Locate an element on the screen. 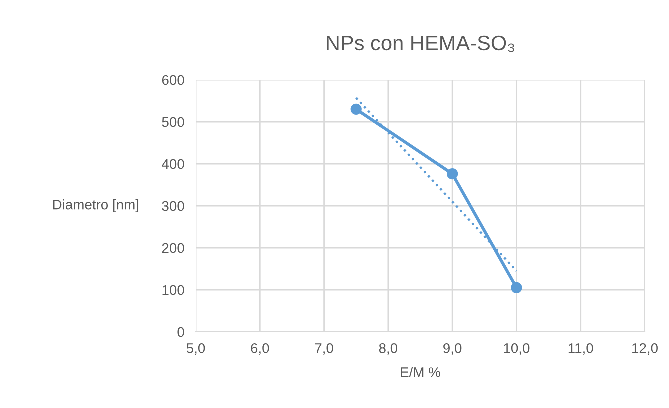 This screenshot has width=669, height=408. x-tick-label: 9,0 is located at coordinates (453, 349).